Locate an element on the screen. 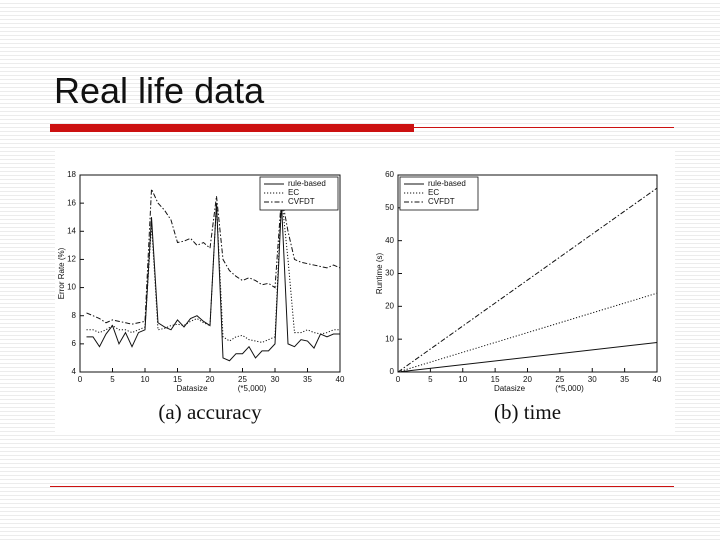  legend-box is located at coordinates (299, 193).